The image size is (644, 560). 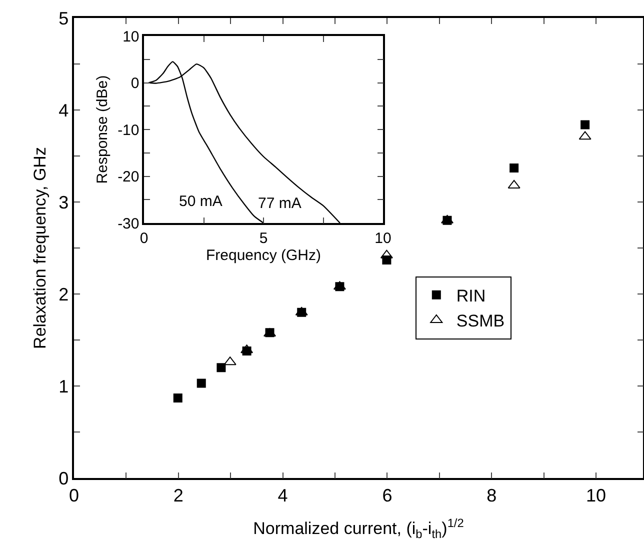 What do you see at coordinates (63, 18) in the screenshot?
I see `y-tick-label: 5` at bounding box center [63, 18].